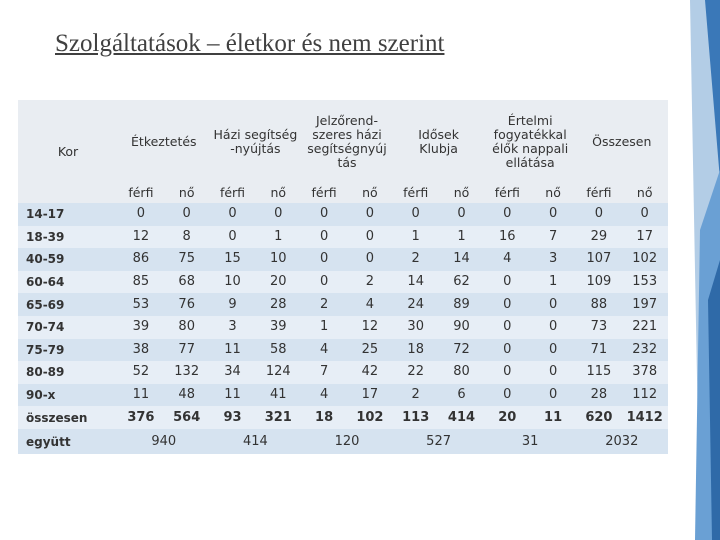  Describe the element at coordinates (461, 282) in the screenshot. I see `cell: 62` at that location.